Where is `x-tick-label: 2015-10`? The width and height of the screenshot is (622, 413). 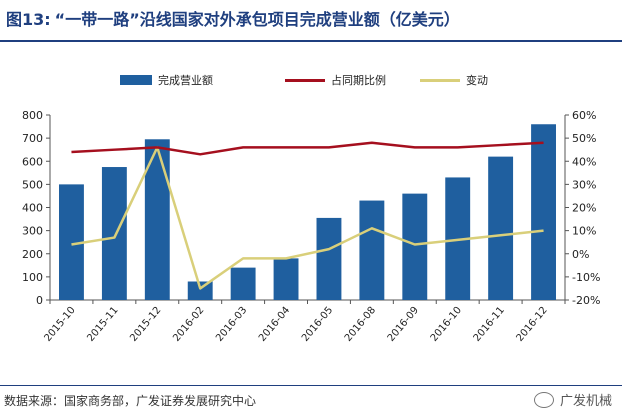
x-tick-label: 2015-10 is located at coordinates (59, 324).